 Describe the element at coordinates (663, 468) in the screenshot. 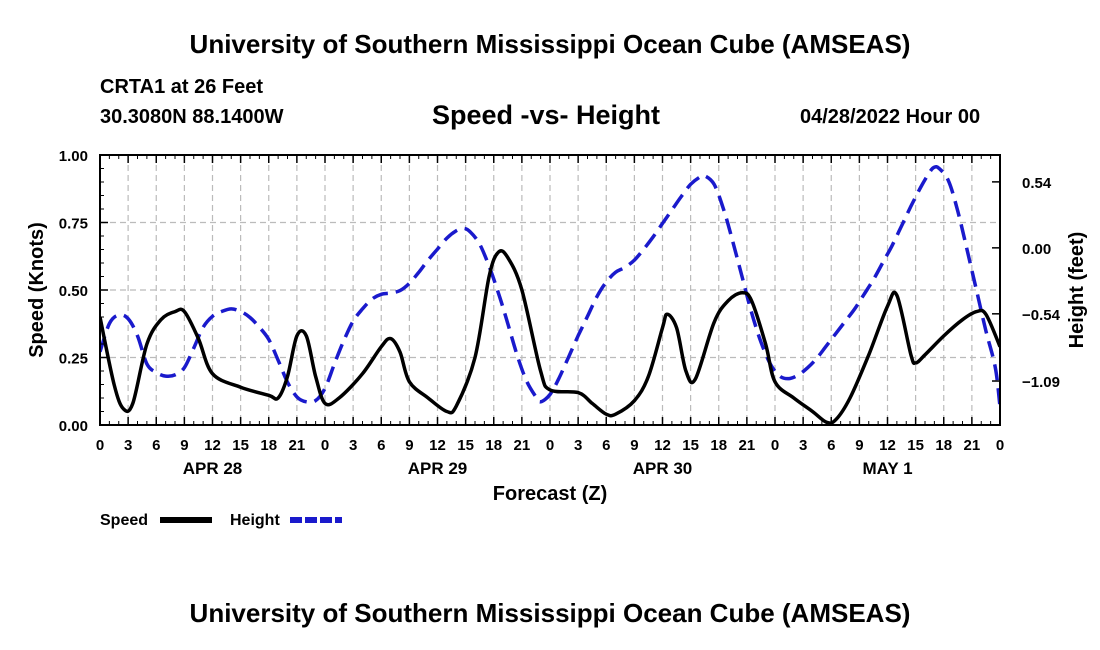

I see `day-label: APR 30` at that location.